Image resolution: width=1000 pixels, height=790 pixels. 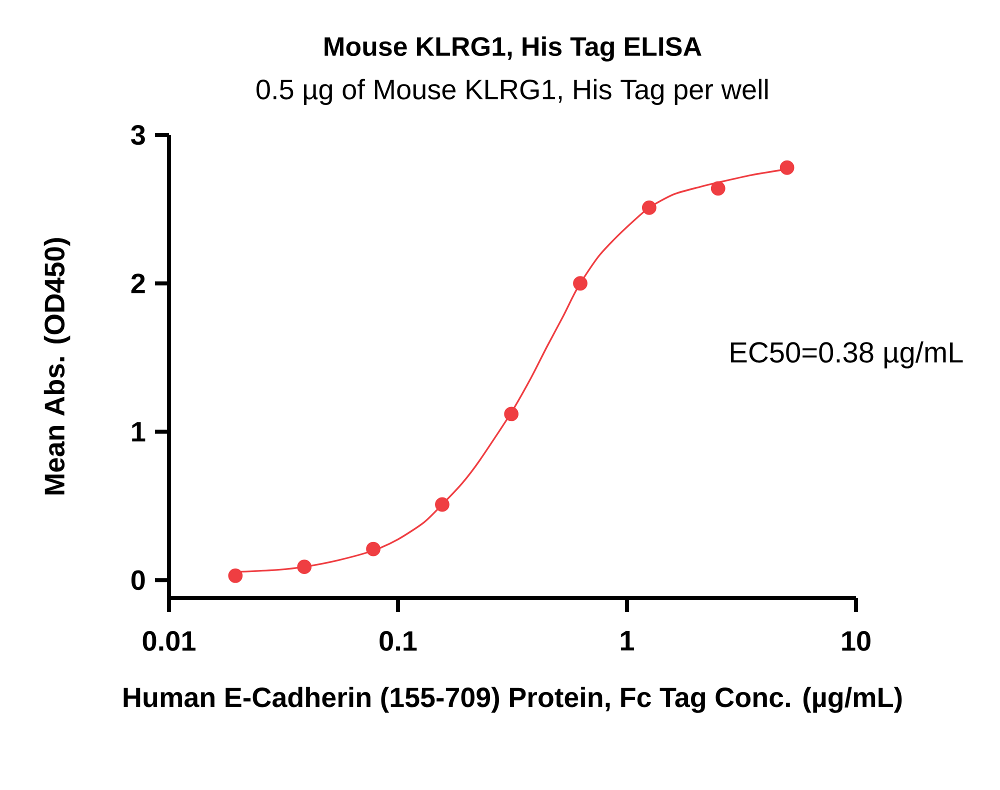 I want to click on annotation: EC50=0.38 µg/mL, so click(x=847, y=354).